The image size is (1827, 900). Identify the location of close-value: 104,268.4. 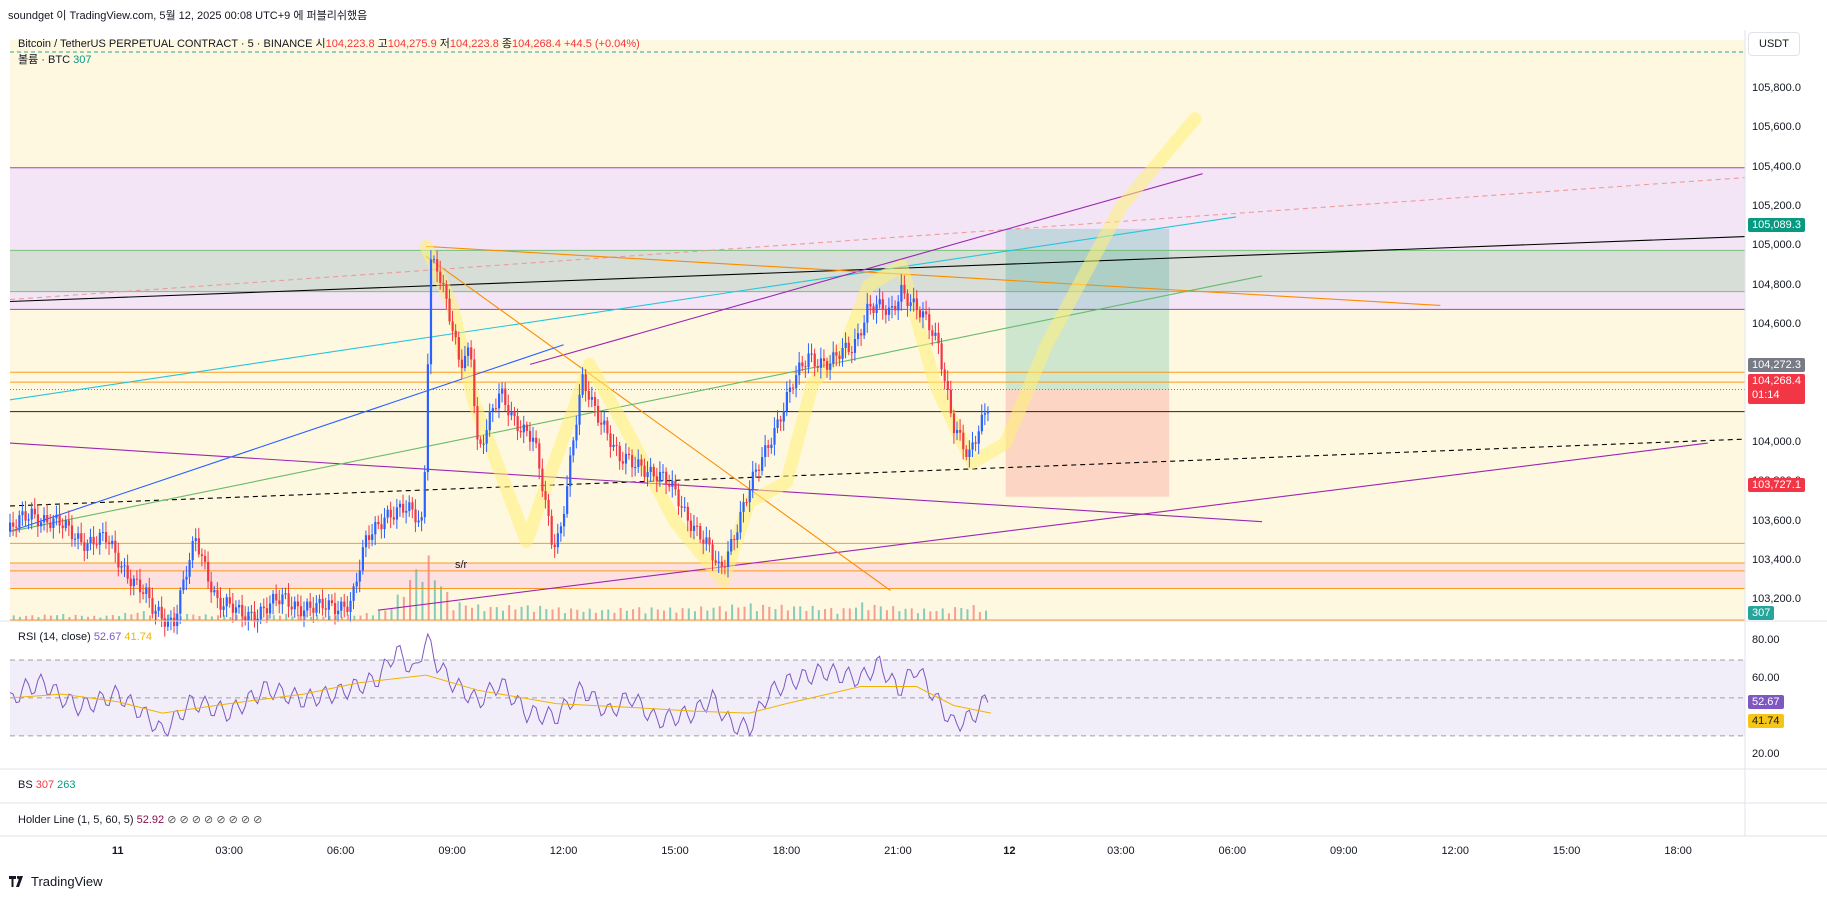
(536, 44).